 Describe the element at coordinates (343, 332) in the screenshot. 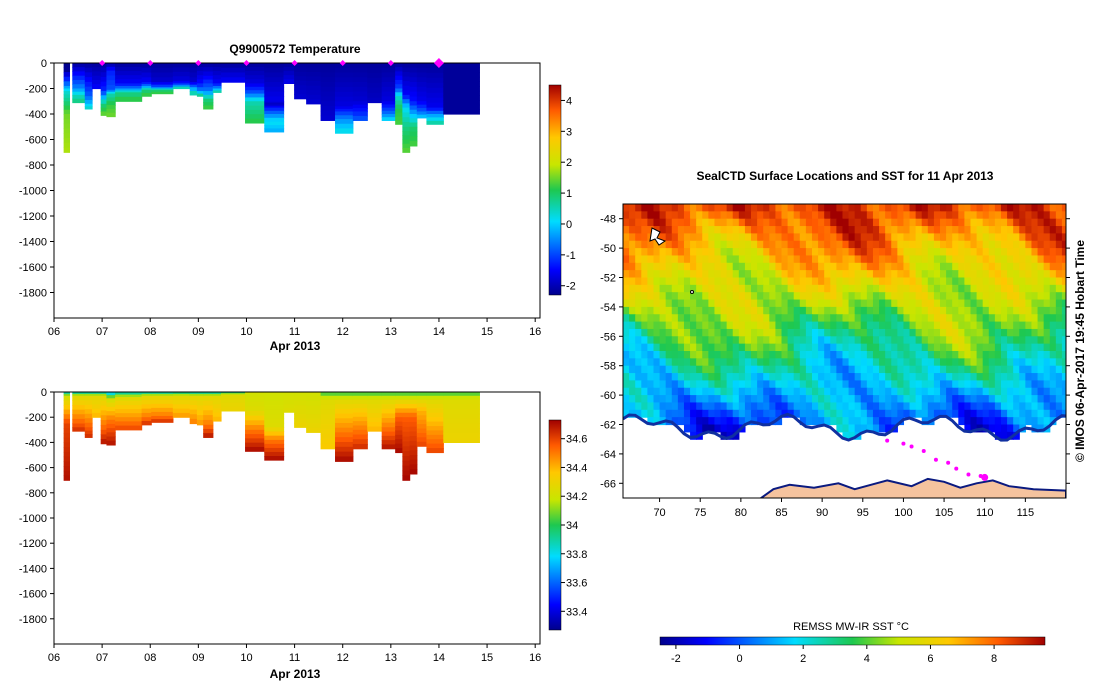

I see `x-tick-label: 12` at that location.